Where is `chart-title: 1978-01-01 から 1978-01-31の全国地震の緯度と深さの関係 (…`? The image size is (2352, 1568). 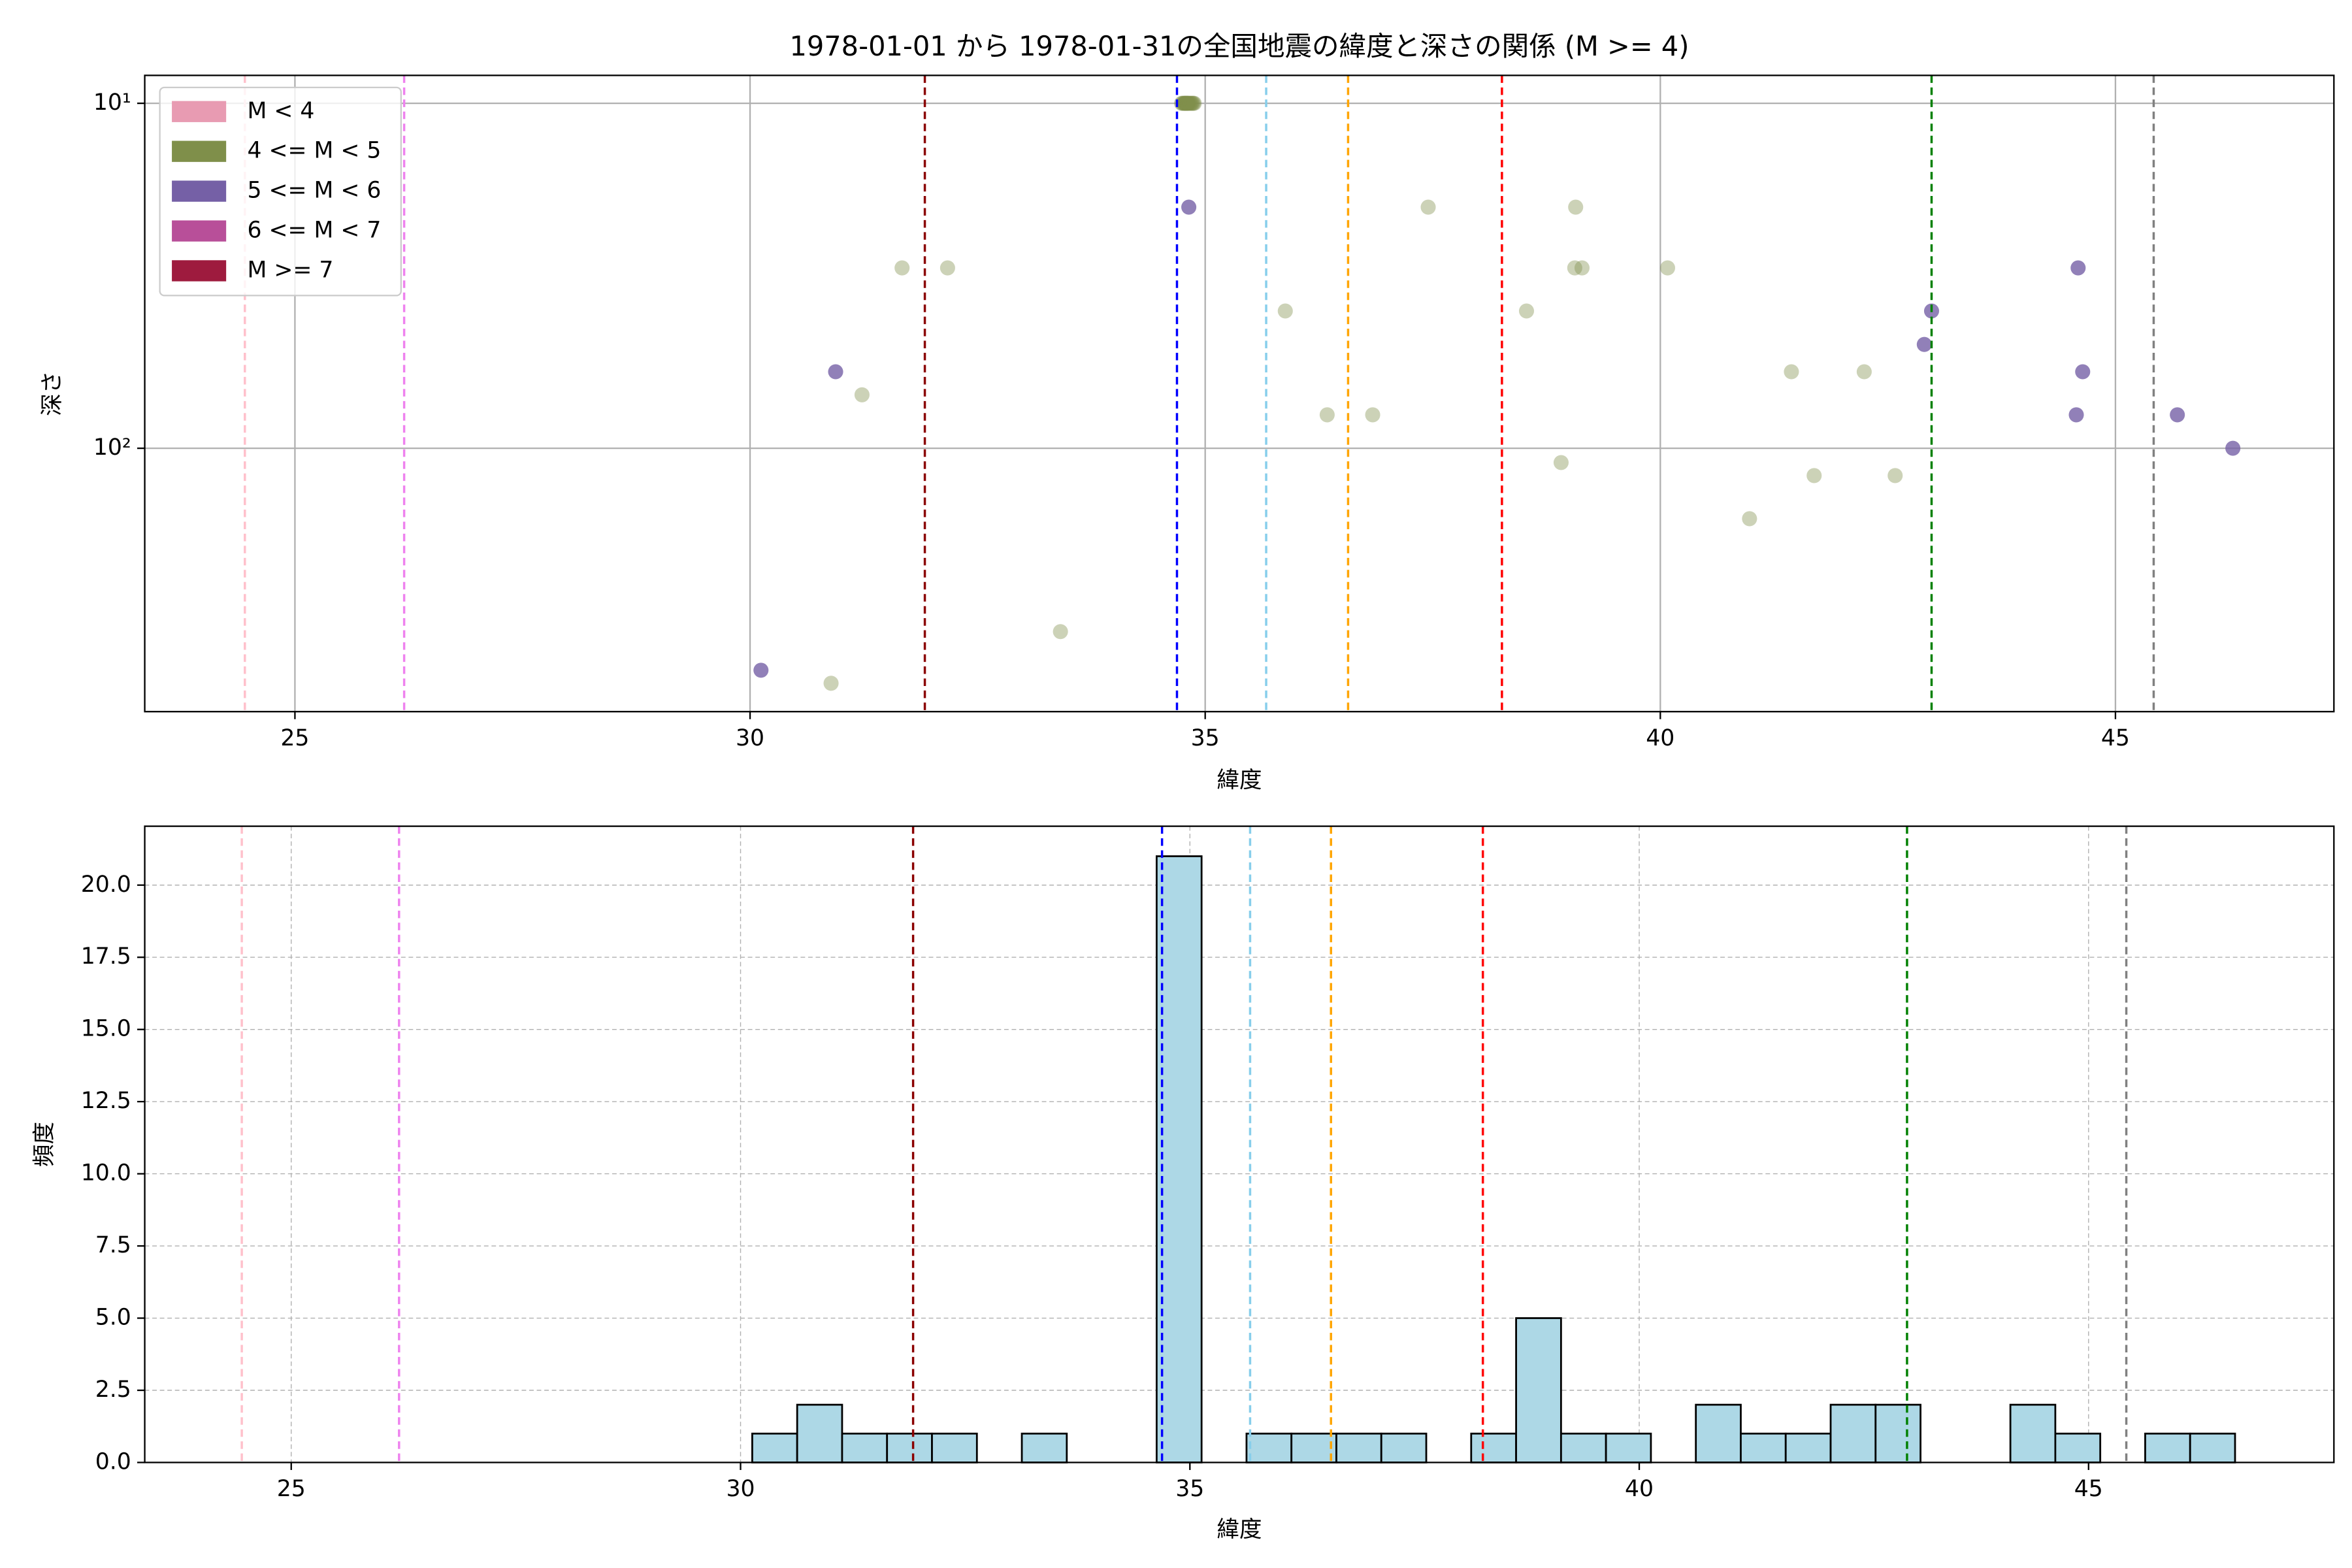
chart-title: 1978-01-01 から 1978-01-31の全国地震の緯度と深さの関係 (… is located at coordinates (1239, 46).